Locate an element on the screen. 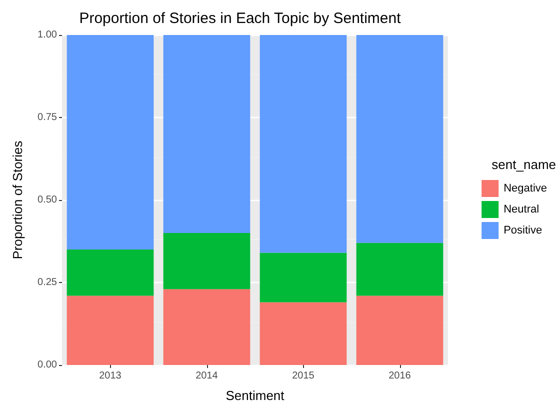 The image size is (558, 407). chart-title: Proportion of Stories in Each Topic by Sentiment is located at coordinates (240, 18).